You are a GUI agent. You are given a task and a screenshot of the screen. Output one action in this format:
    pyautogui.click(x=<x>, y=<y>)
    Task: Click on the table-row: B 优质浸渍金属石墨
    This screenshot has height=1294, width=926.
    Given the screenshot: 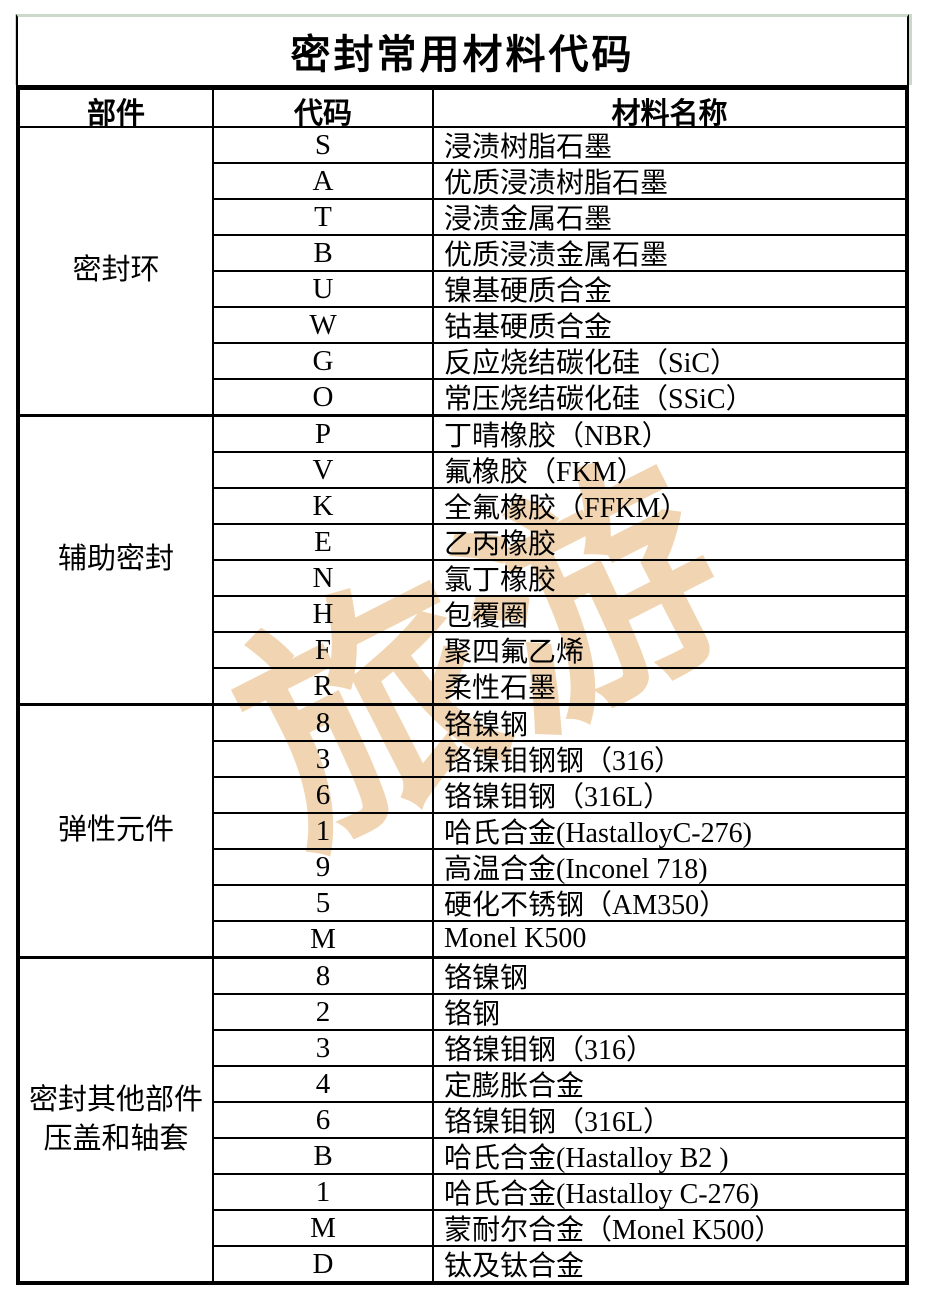 What is the action you would take?
    pyautogui.click(x=559, y=254)
    